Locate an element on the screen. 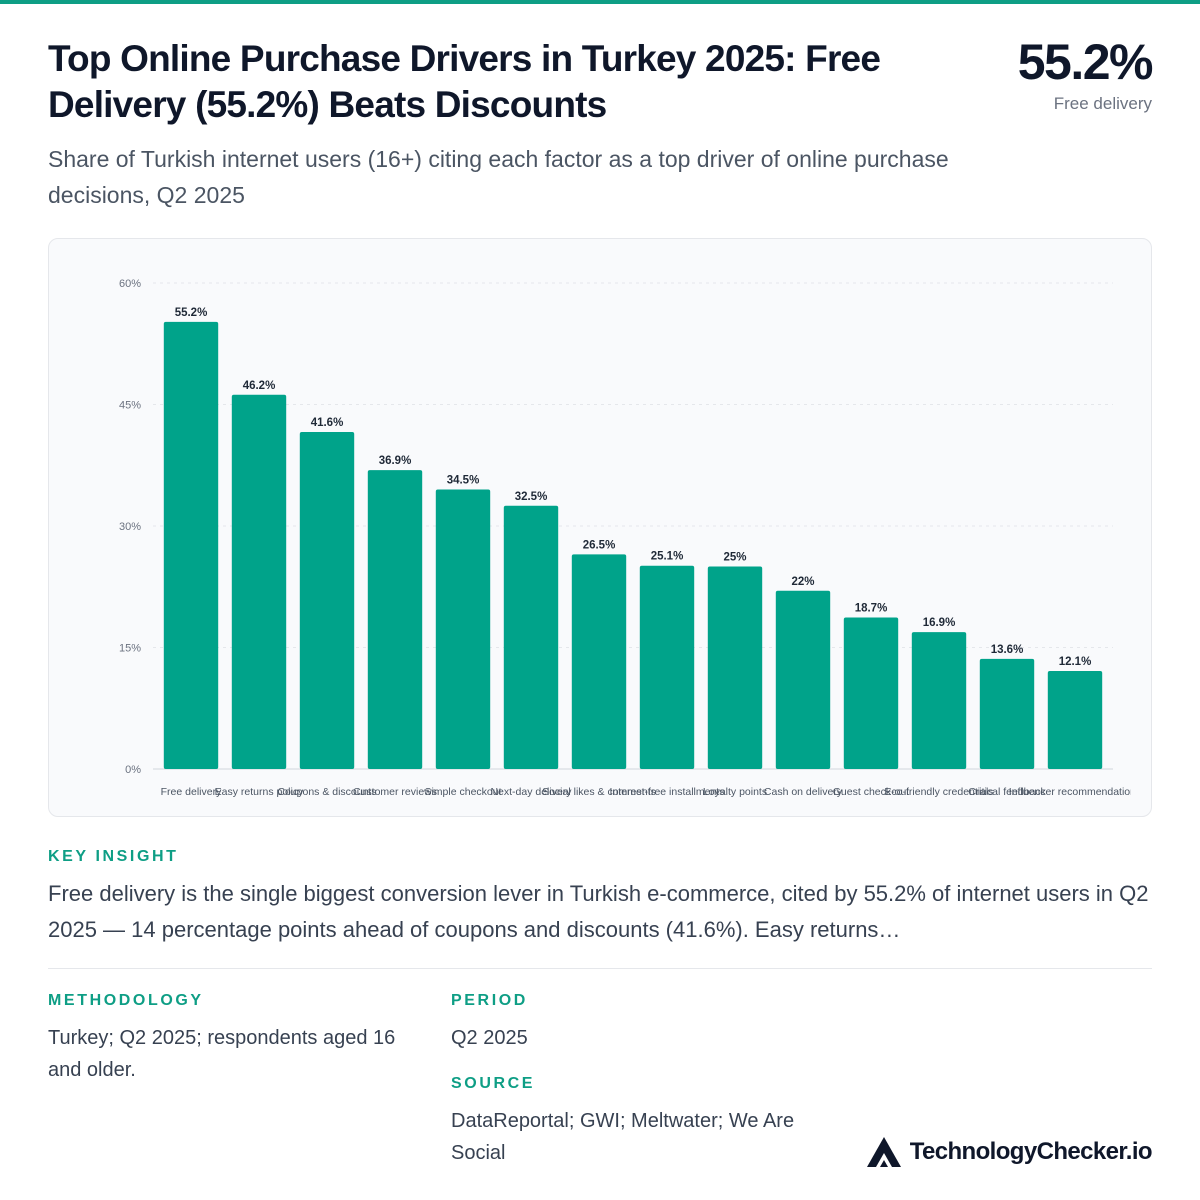 This screenshot has height=1200, width=1200. data-label: 26.5% is located at coordinates (599, 545).